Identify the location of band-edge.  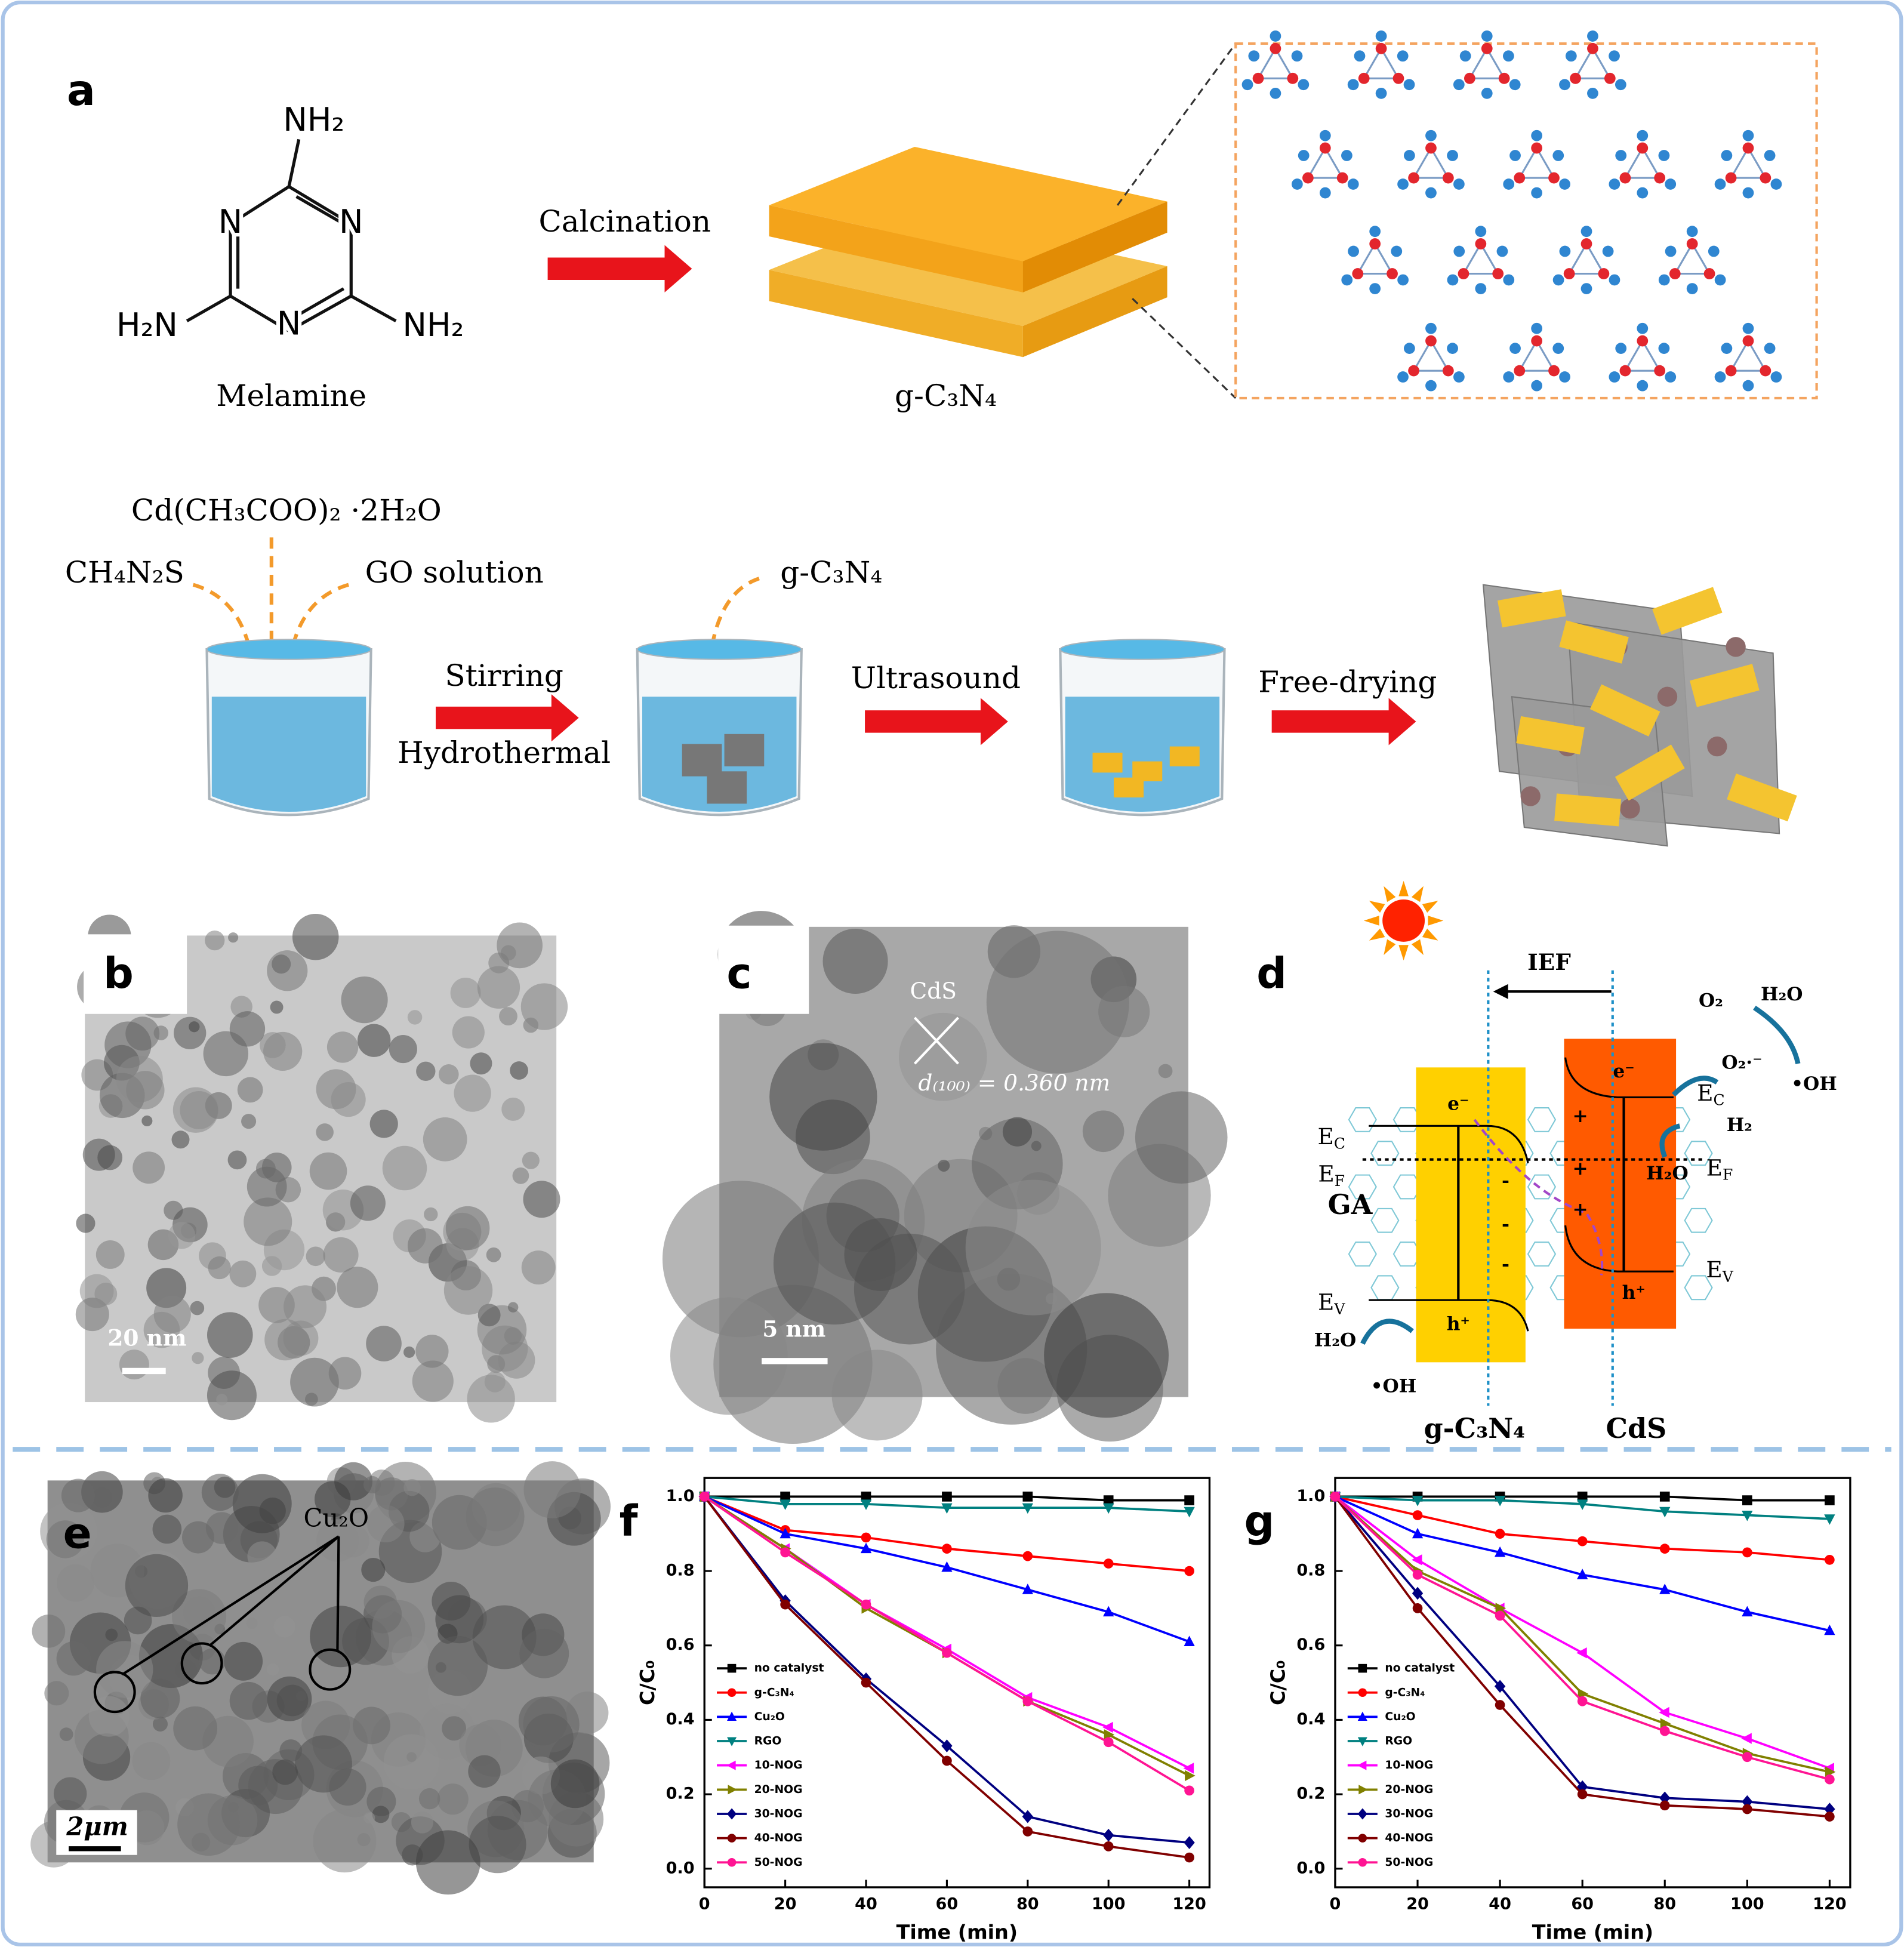
(1619, 1077).